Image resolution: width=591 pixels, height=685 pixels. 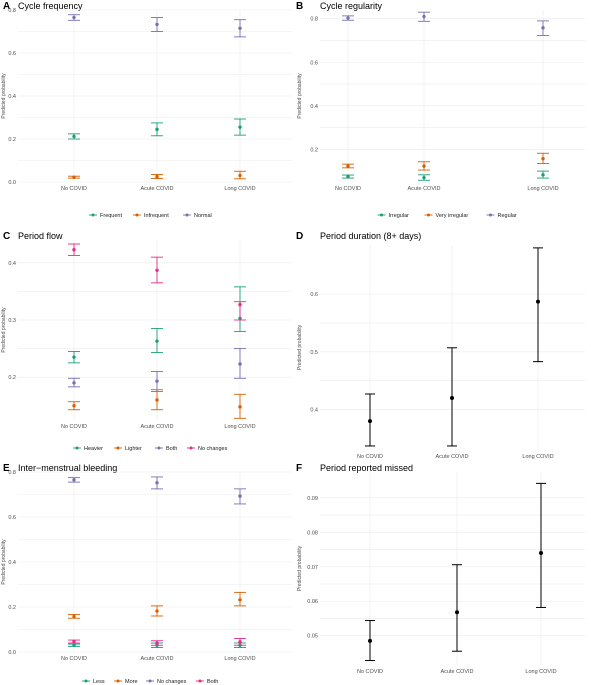 I want to click on legend-item: Normal, so click(x=197, y=216).